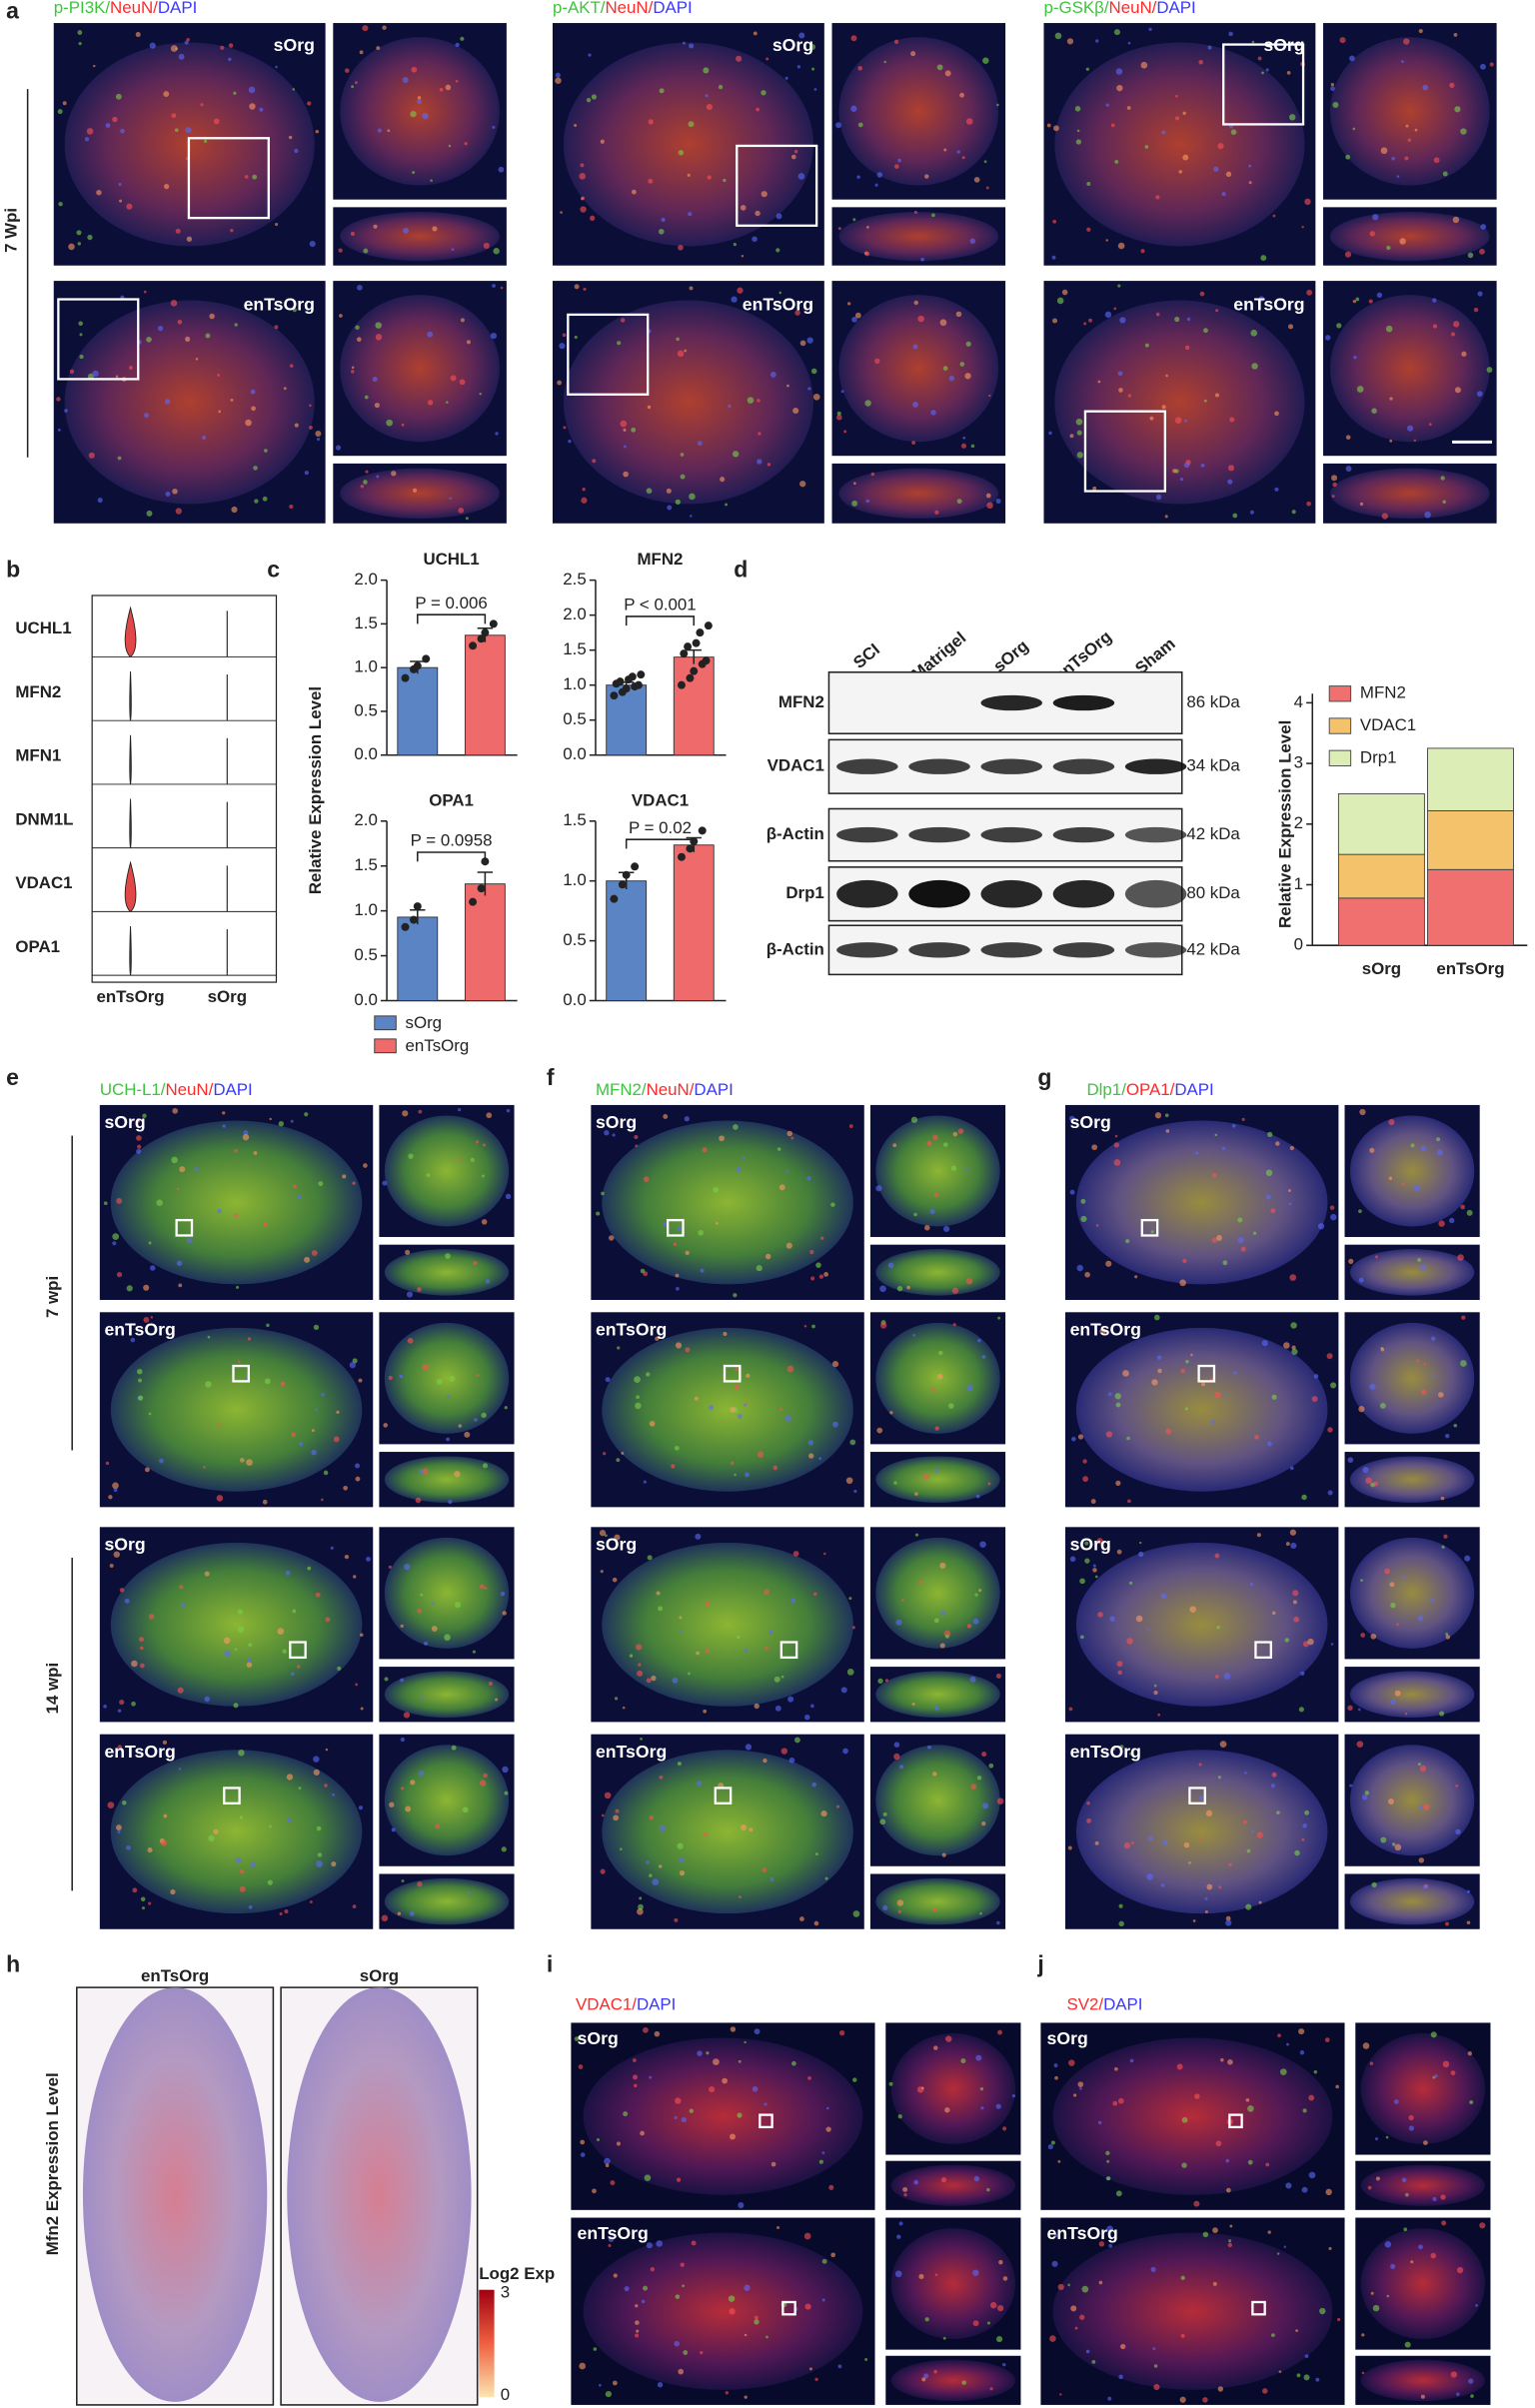  I want to click on data-point, so click(406, 927).